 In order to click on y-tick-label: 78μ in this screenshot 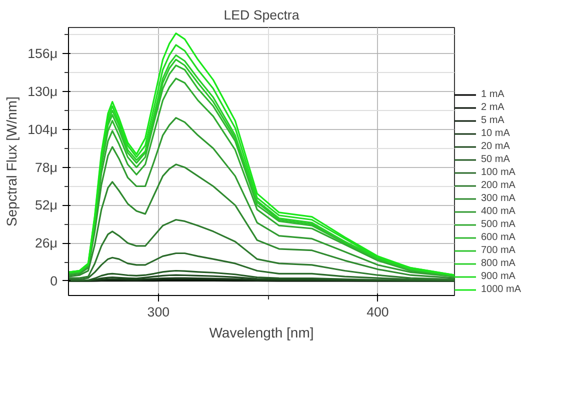, I will do `click(46, 167)`.